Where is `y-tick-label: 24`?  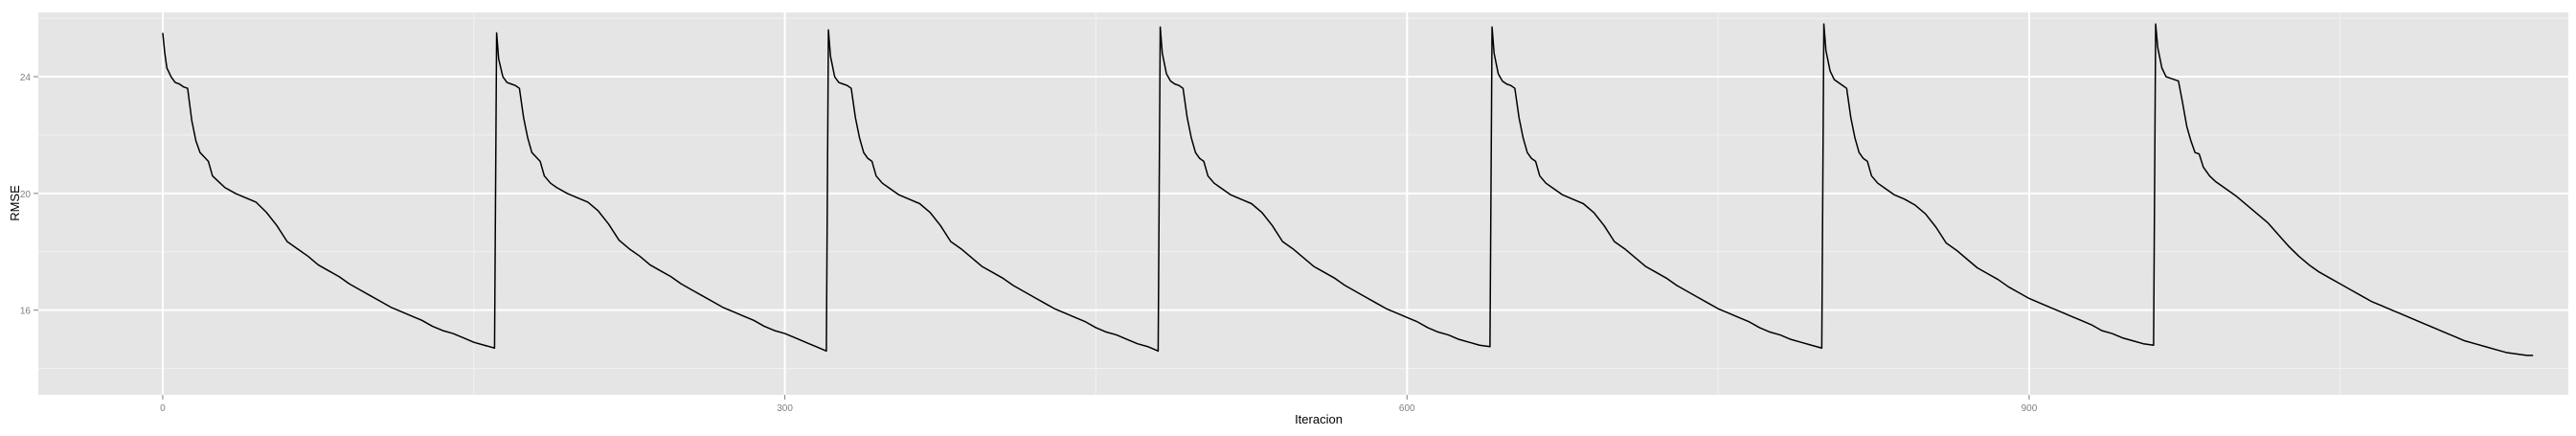
y-tick-label: 24 is located at coordinates (26, 78).